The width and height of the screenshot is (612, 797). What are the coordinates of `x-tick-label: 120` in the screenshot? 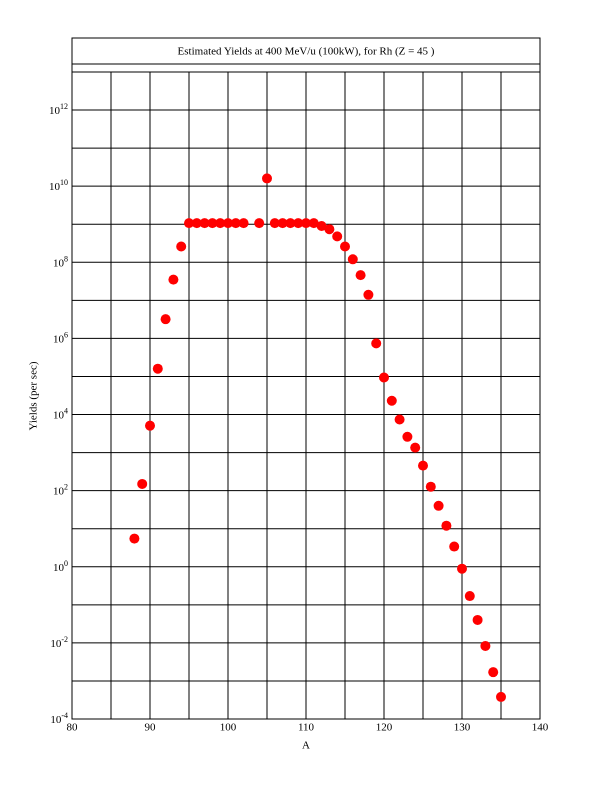 It's located at (384, 728).